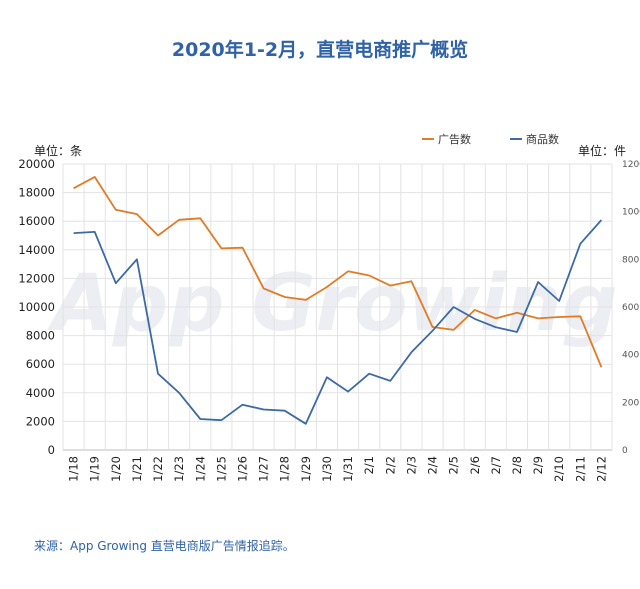 This screenshot has width=640, height=589. What do you see at coordinates (454, 465) in the screenshot?
I see `x-tick-label: 2/5` at bounding box center [454, 465].